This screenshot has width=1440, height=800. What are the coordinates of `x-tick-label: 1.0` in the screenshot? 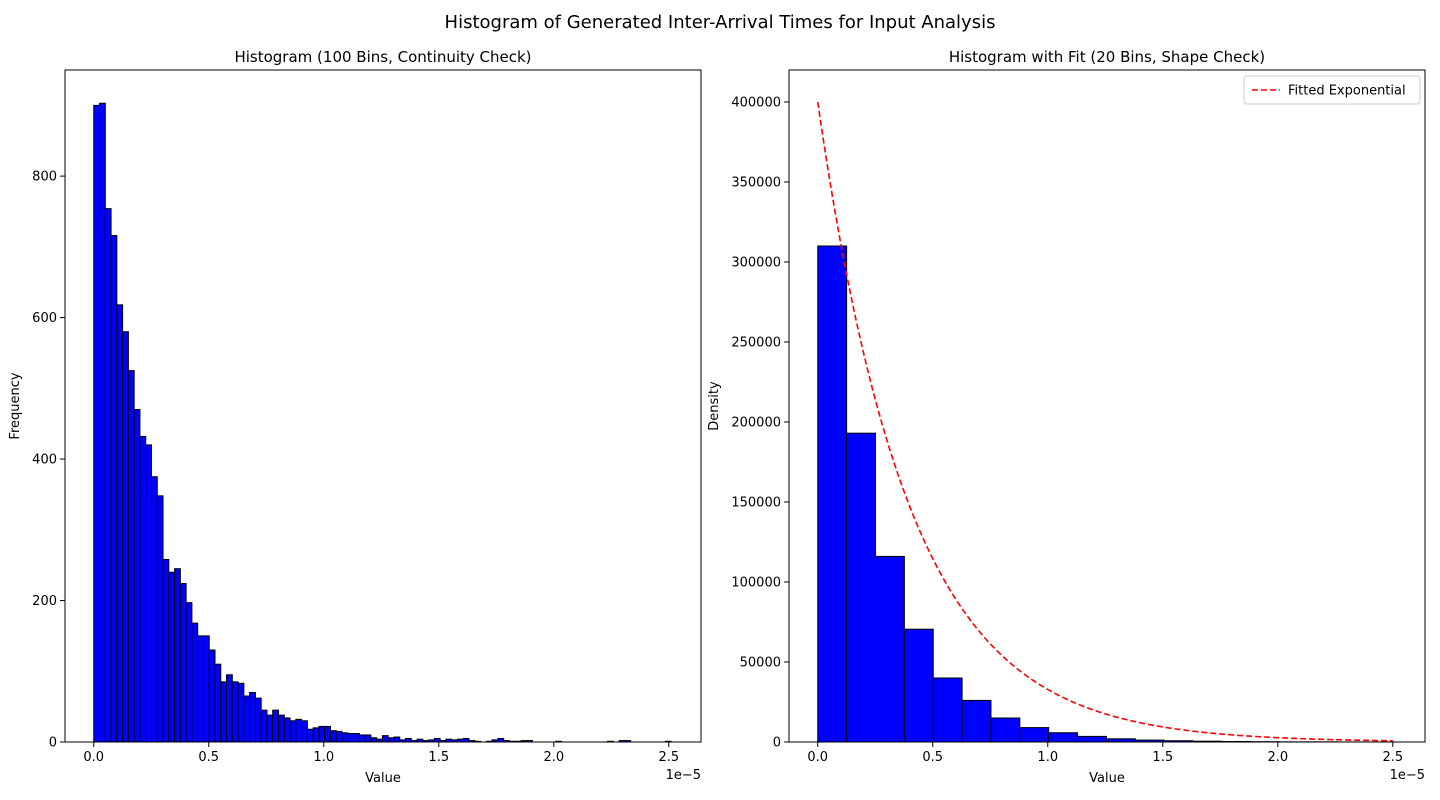 It's located at (323, 757).